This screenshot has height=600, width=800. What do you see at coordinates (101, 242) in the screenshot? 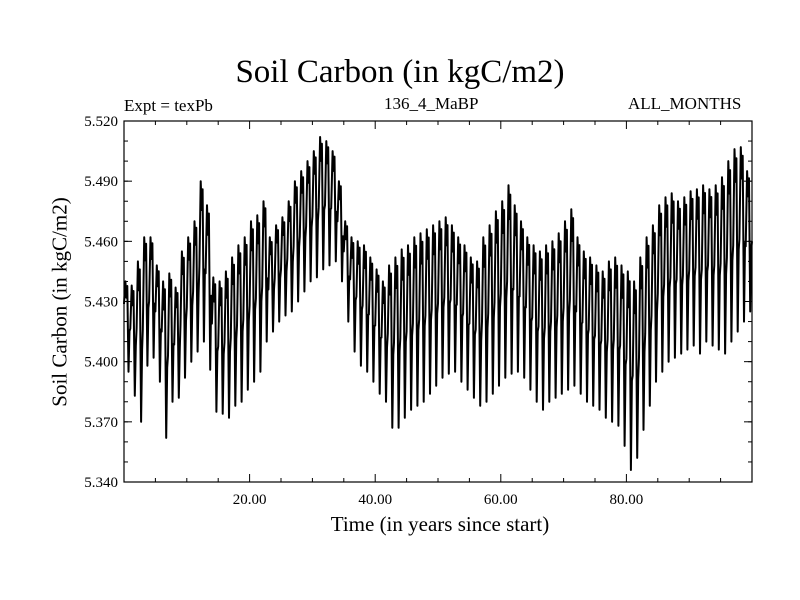
I see `y-tick-label: 5.460` at bounding box center [101, 242].